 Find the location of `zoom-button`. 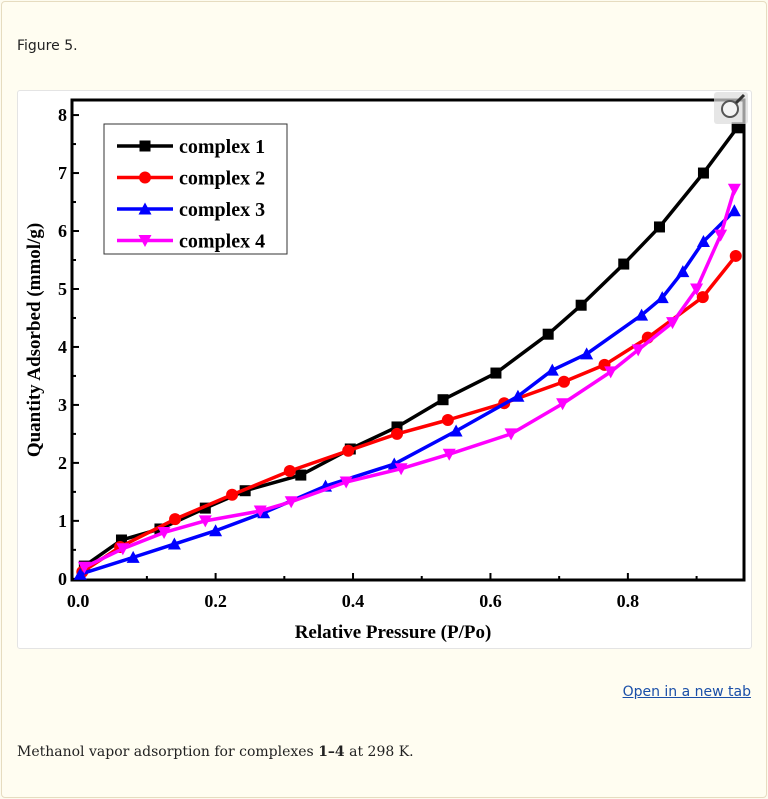

zoom-button is located at coordinates (731, 108).